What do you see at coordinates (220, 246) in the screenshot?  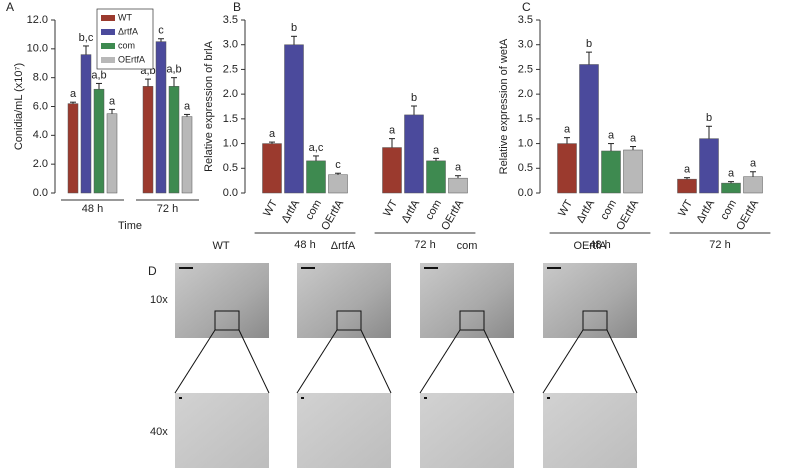 I see `column-label: WT` at bounding box center [220, 246].